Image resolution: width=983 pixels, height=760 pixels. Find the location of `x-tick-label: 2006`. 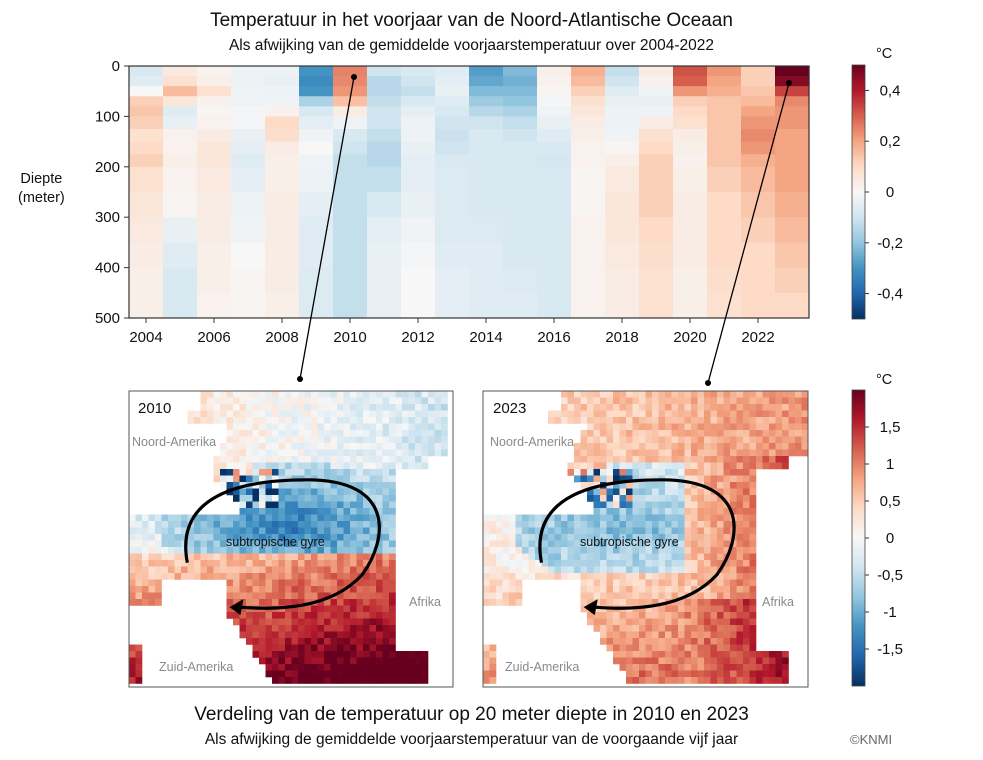

x-tick-label: 2006 is located at coordinates (213, 337).